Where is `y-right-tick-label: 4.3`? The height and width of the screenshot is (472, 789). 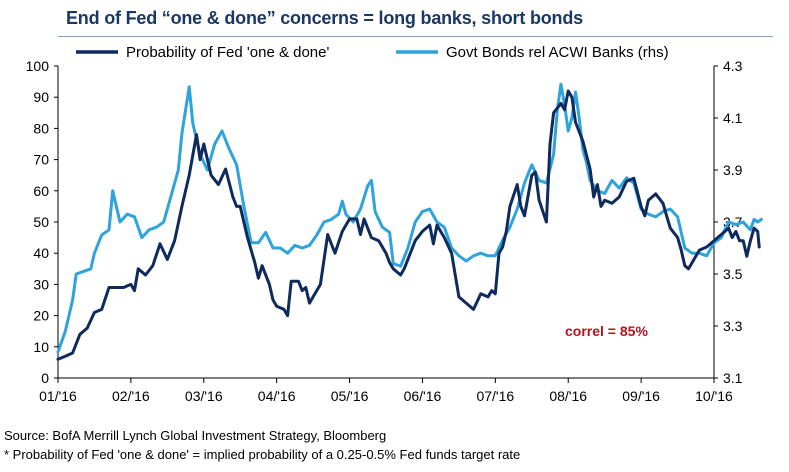 y-right-tick-label: 4.3 is located at coordinates (733, 66).